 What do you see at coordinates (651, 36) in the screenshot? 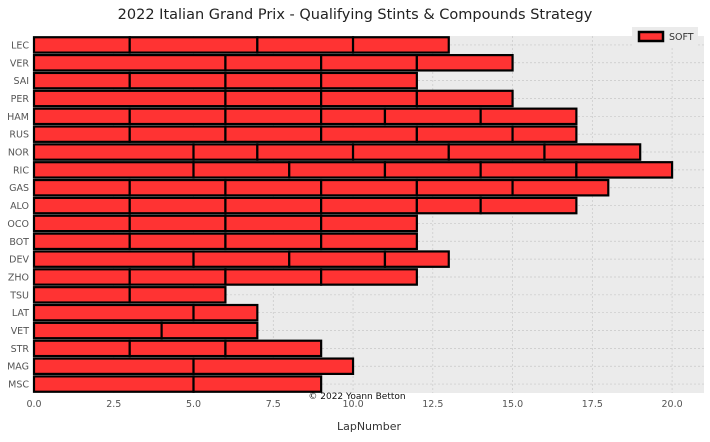
I see `legend-swatch-soft` at bounding box center [651, 36].